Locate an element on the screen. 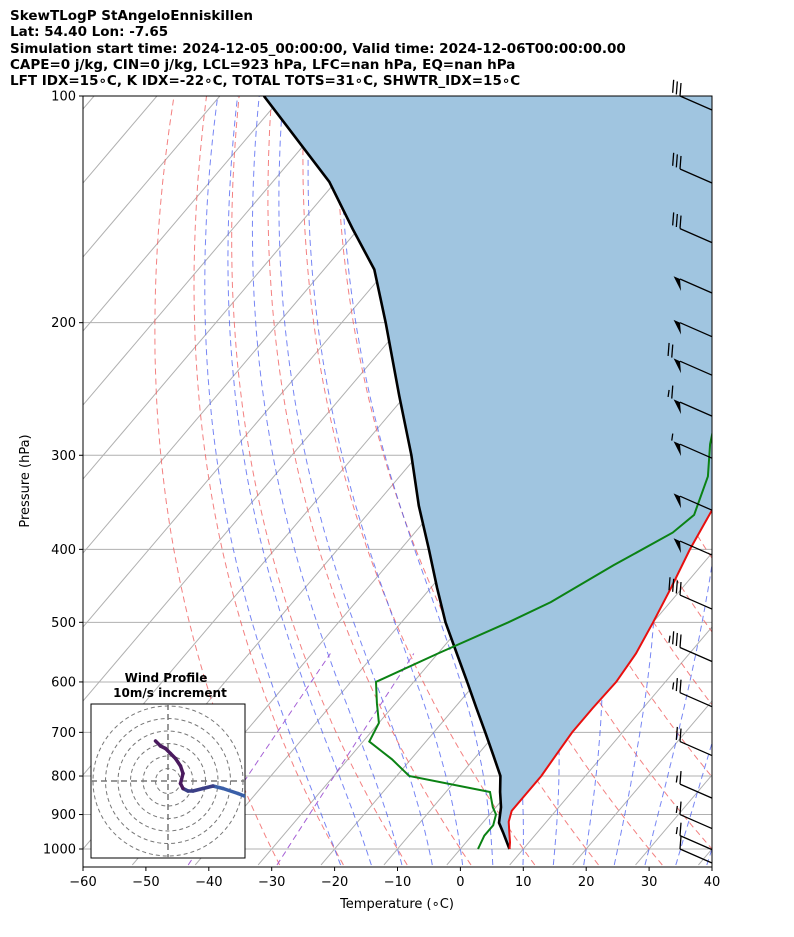 The width and height of the screenshot is (794, 937). x-tick-label: −30 is located at coordinates (271, 882).